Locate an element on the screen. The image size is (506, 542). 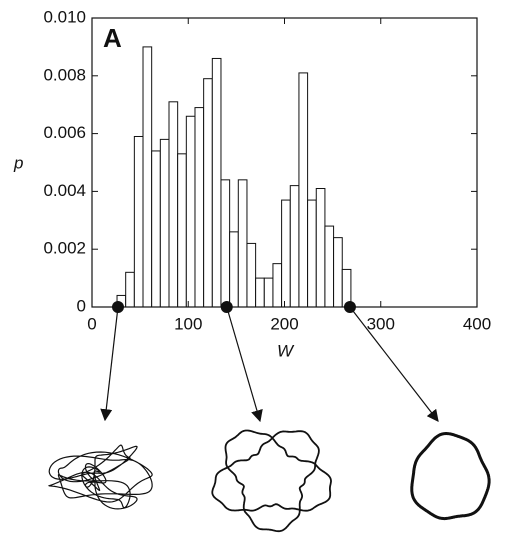
x-tick-label: 200 is located at coordinates (284, 323).